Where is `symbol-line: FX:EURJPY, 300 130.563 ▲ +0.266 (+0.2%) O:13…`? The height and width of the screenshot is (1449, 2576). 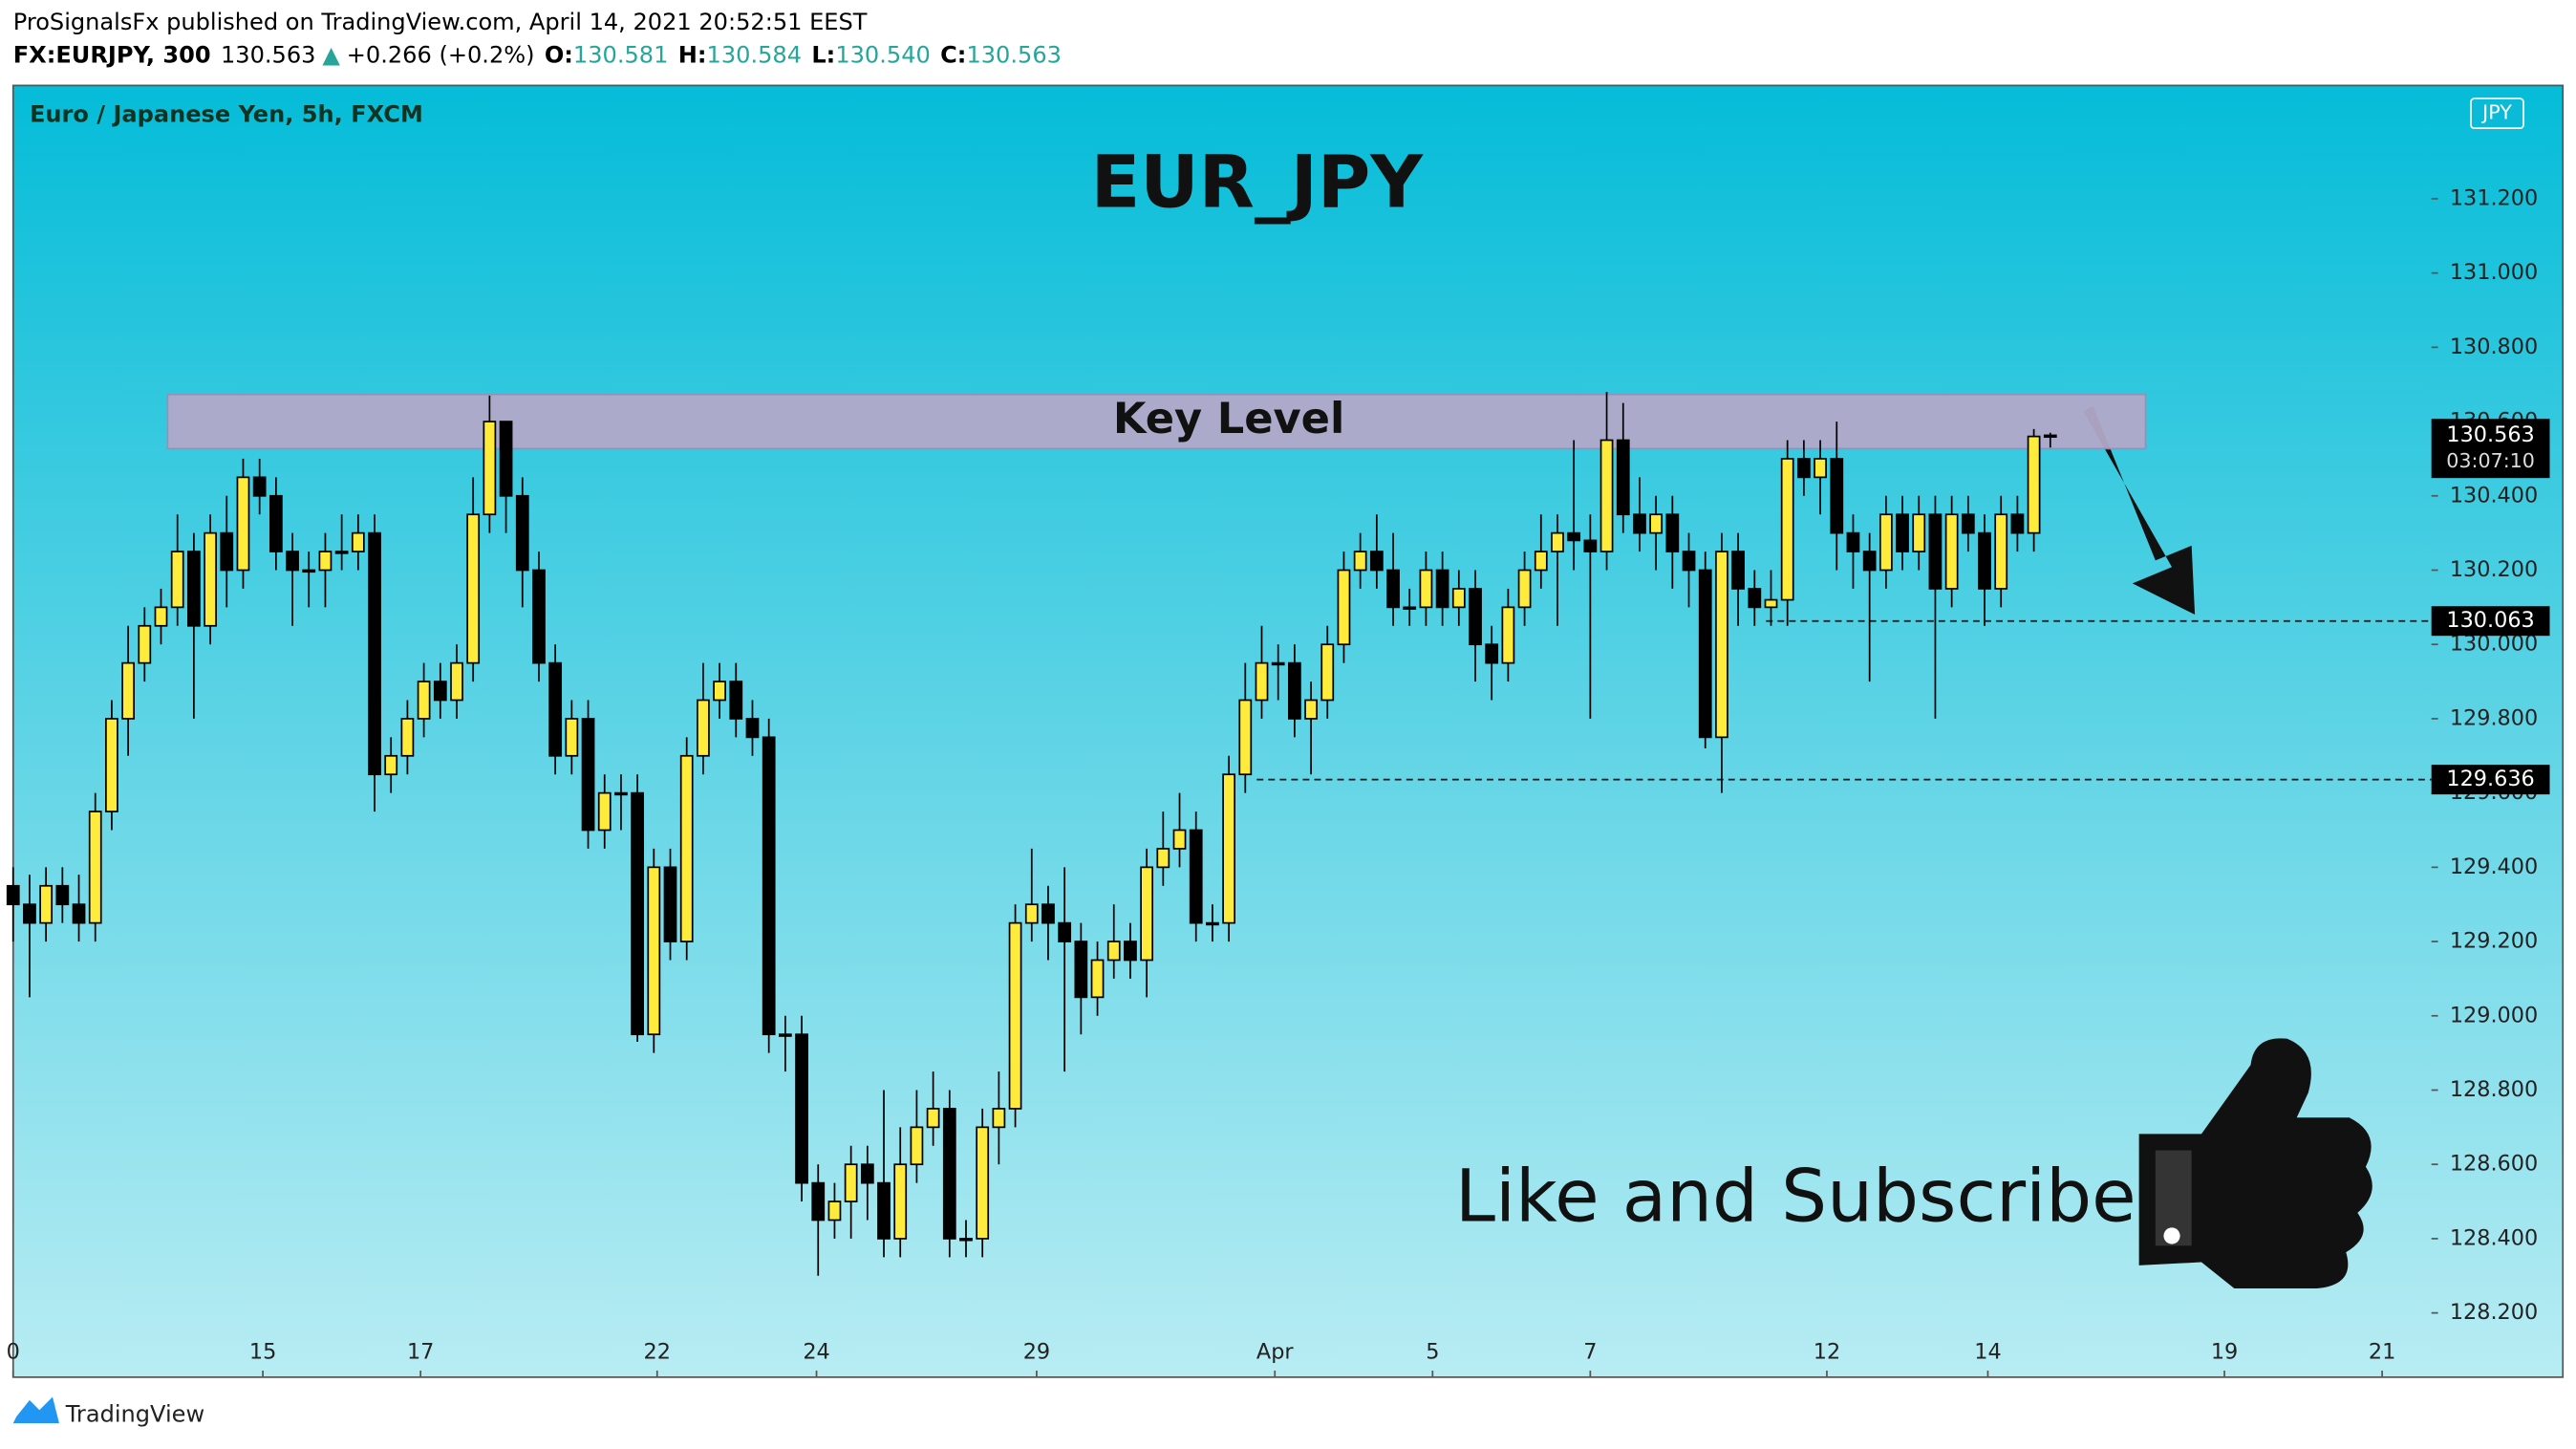
symbol-line: FX:EURJPY, 300 130.563 ▲ +0.266 (+0.2%) O:13… is located at coordinates (537, 54).